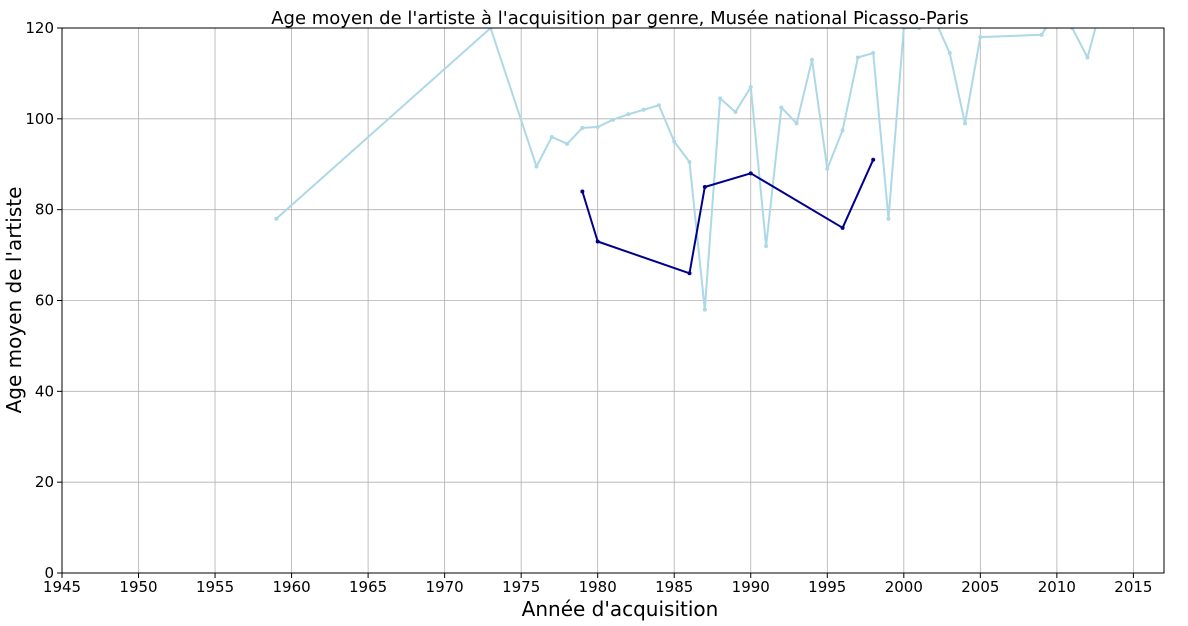  I want to click on y-tick-label: 60, so click(44, 301).